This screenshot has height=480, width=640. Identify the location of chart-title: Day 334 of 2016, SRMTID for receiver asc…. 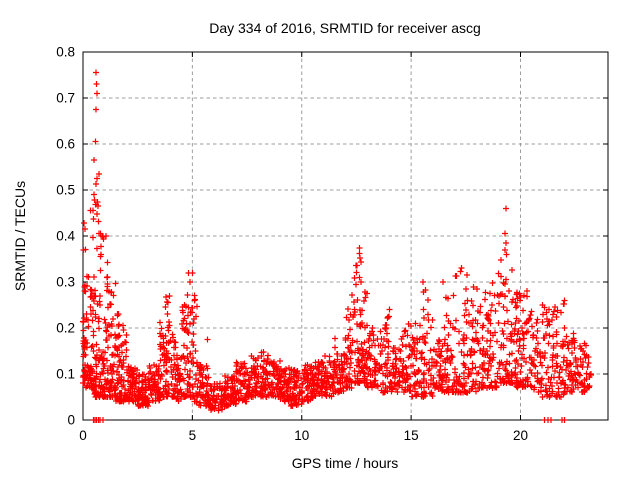
(345, 28).